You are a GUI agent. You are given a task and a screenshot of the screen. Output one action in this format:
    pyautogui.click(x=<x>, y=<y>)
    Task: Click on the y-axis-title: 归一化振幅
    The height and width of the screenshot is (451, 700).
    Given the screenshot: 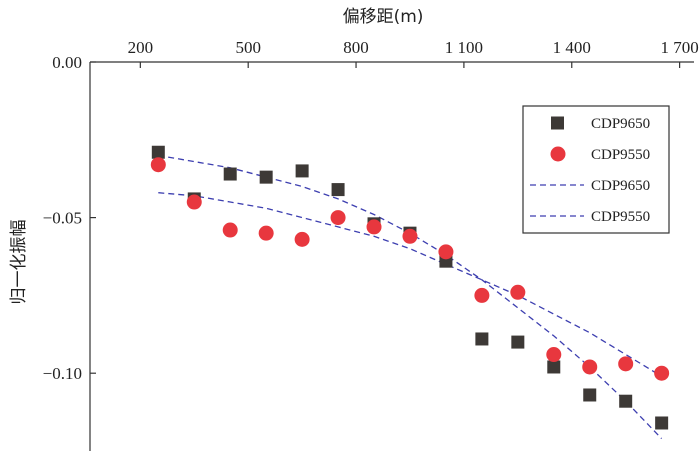 What is the action you would take?
    pyautogui.click(x=19, y=262)
    